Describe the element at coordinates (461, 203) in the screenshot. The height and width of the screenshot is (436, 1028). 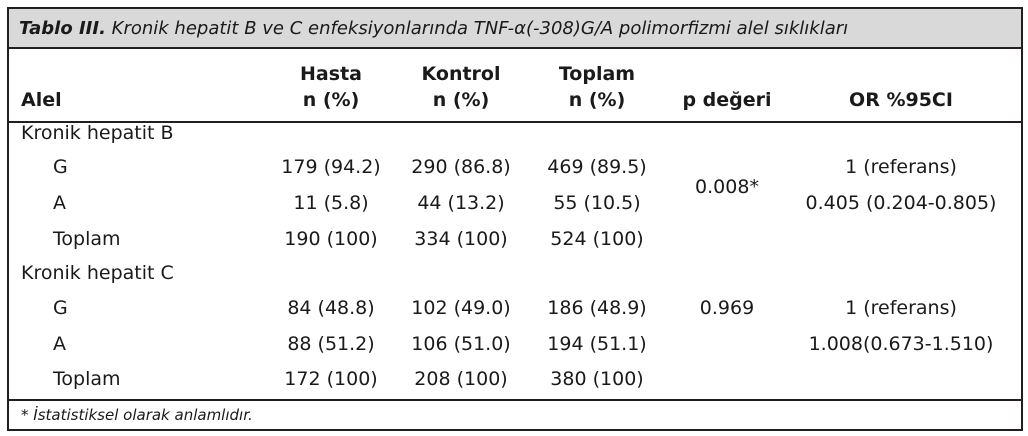
I see `cell-kontrol: 44 (13.2)` at that location.